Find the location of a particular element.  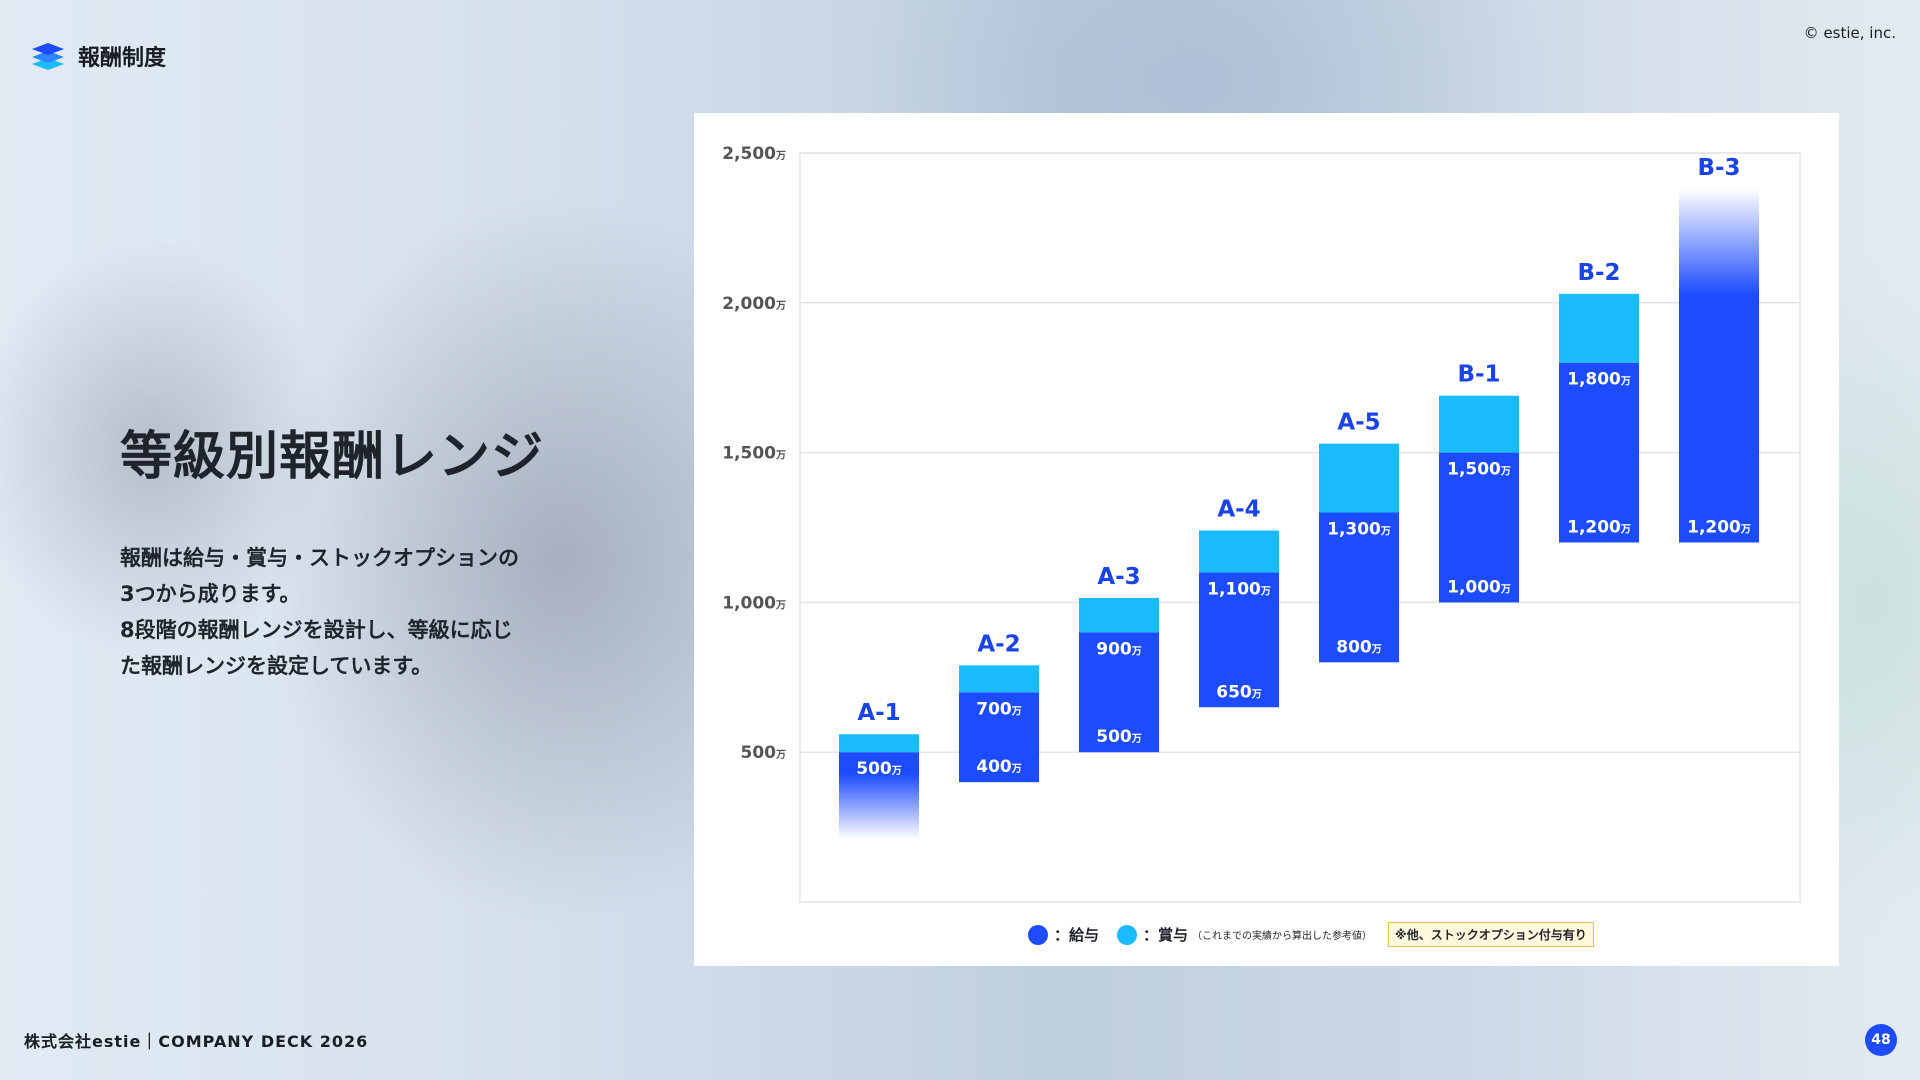

stock-option-note: ※他、ストックオプション付与有り is located at coordinates (1491, 934).